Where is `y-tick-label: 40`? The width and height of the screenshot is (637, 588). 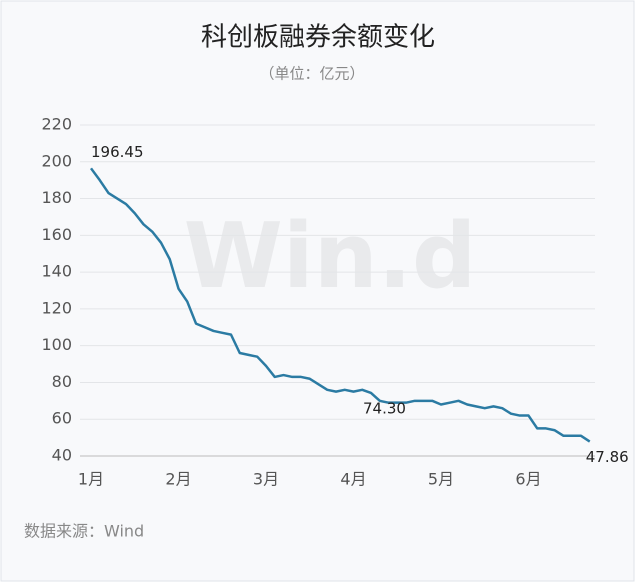
y-tick-label: 40 is located at coordinates (62, 455).